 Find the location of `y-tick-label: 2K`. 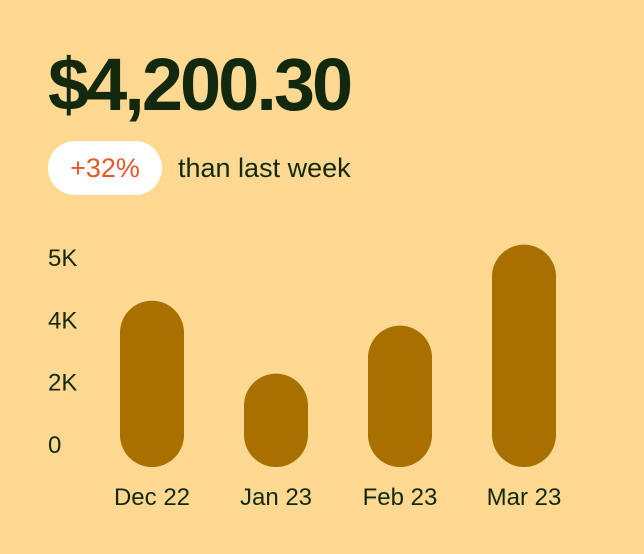

y-tick-label: 2K is located at coordinates (62, 383).